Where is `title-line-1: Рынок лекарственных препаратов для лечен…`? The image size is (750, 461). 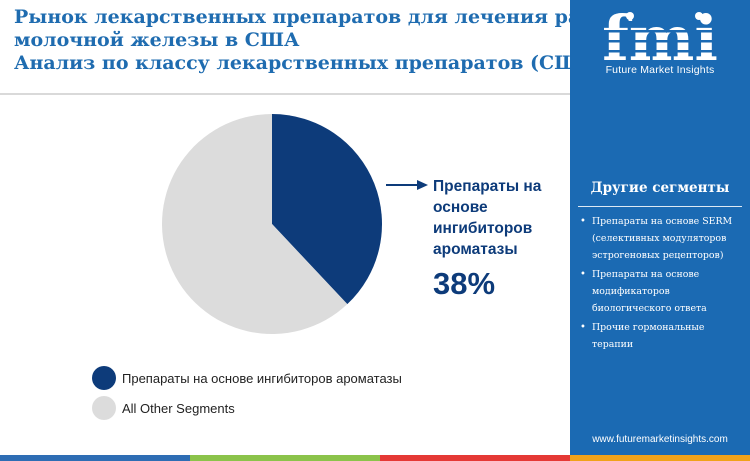
title-line-1: Рынок лекарственных препаратов для лечен… is located at coordinates (310, 17).